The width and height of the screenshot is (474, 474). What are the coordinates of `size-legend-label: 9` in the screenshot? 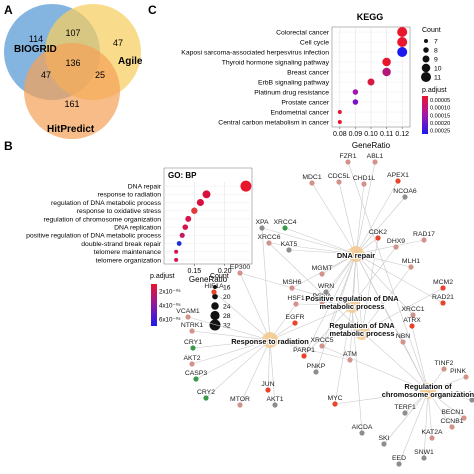 It's located at (436, 59).